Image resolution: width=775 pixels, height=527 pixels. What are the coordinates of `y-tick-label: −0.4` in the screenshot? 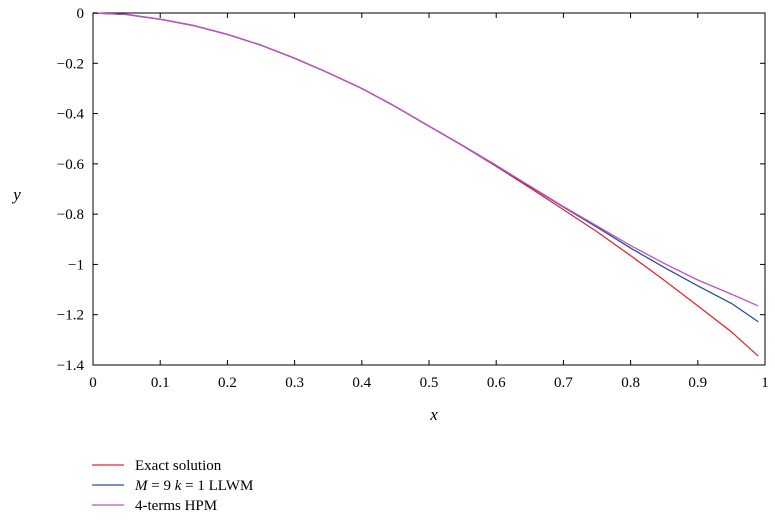 It's located at (71, 115).